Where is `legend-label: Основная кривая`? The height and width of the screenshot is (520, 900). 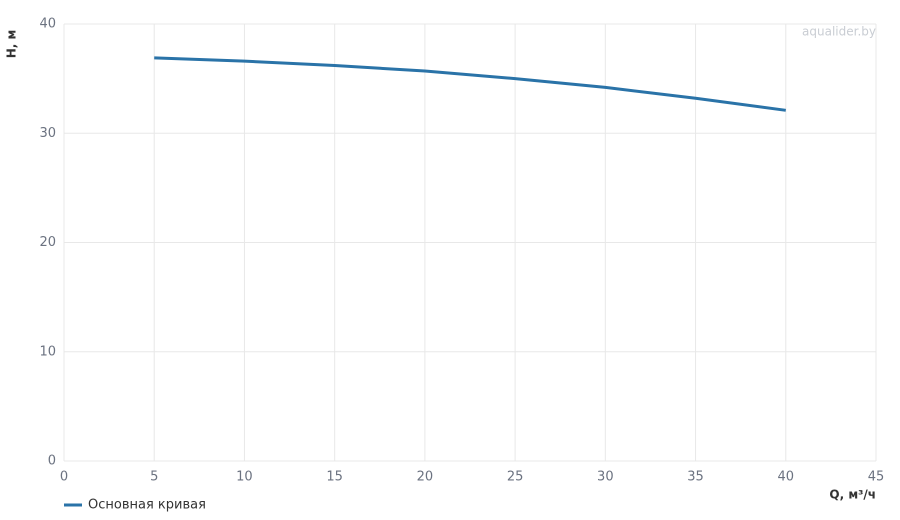
legend-label: Основная кривая is located at coordinates (147, 505).